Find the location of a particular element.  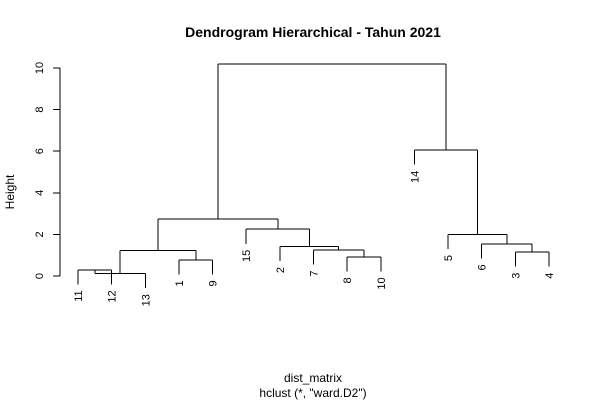

leaf-label: 3 is located at coordinates (516, 276).